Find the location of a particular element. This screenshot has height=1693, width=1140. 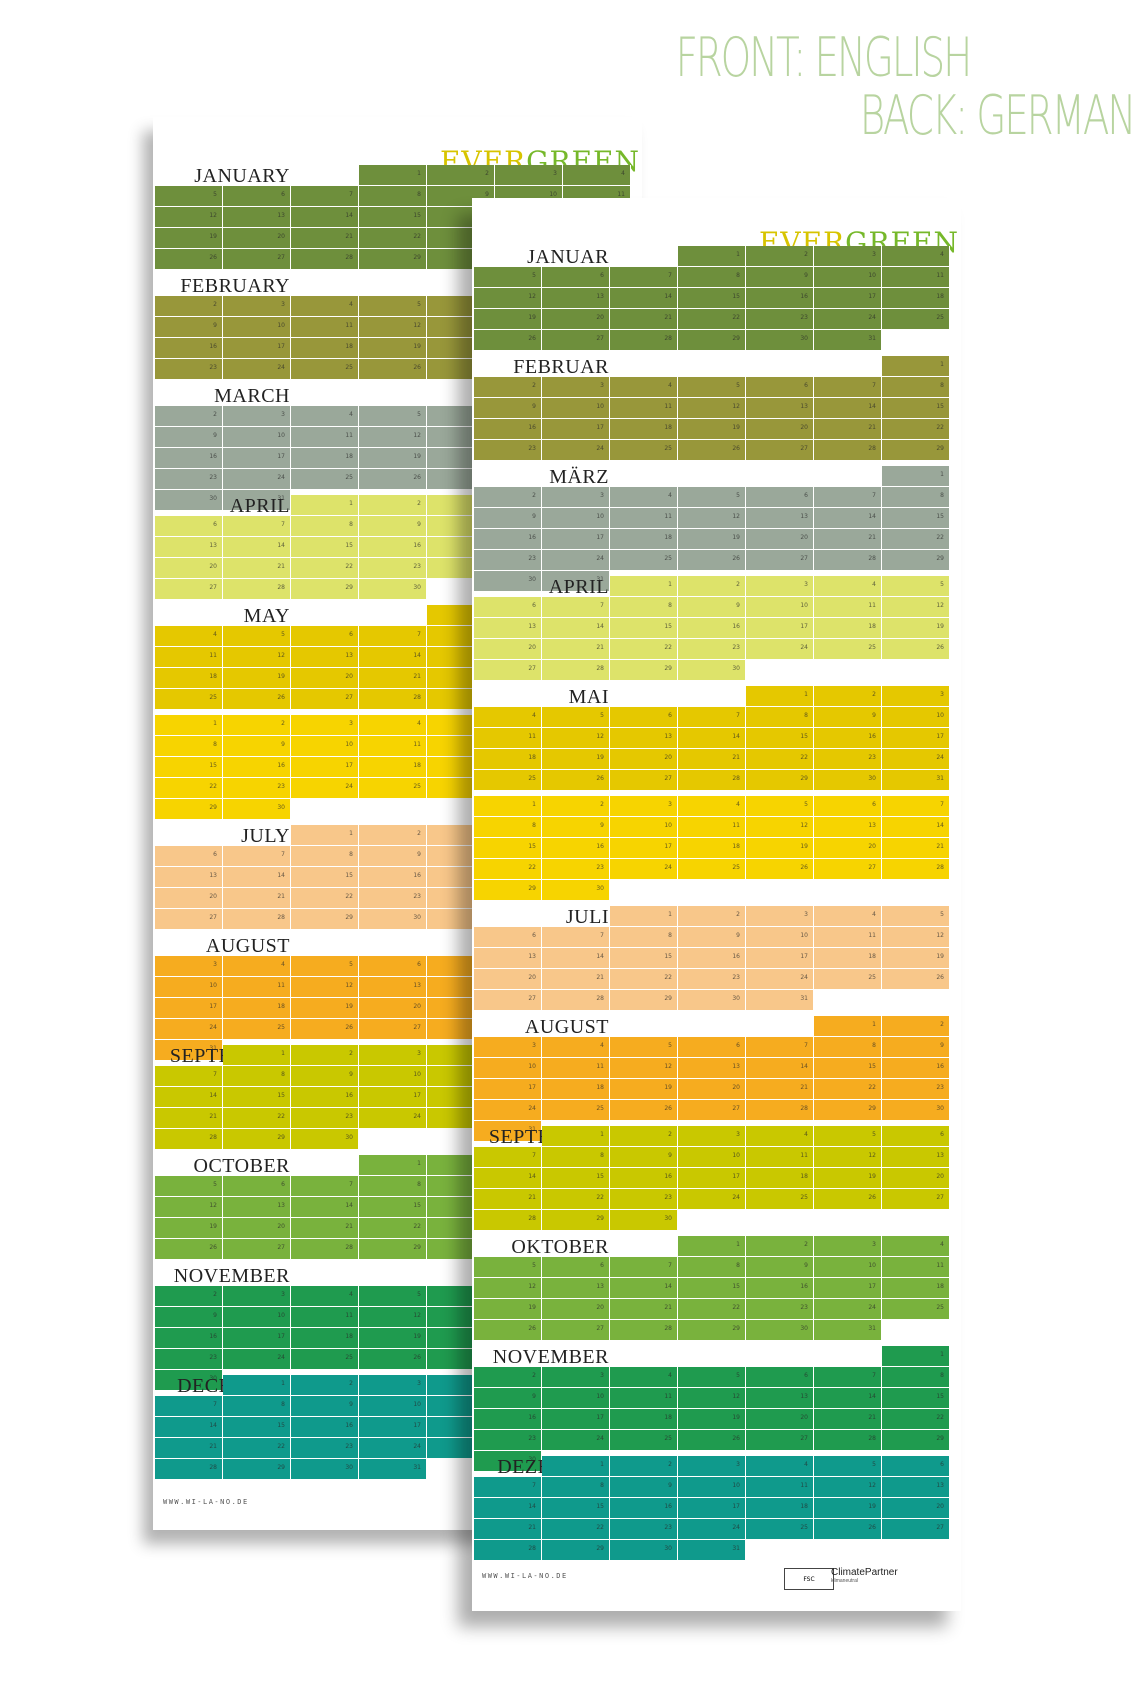

climate-partner-logo: ClimatePartner klimaneutral is located at coordinates (864, 1575).